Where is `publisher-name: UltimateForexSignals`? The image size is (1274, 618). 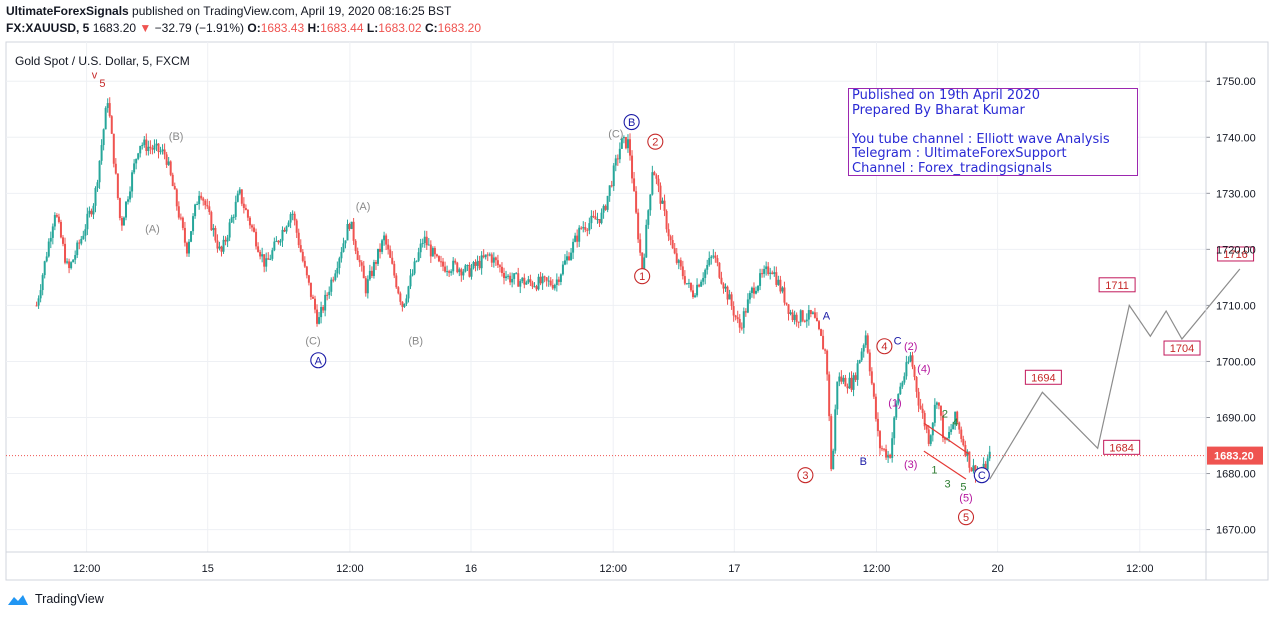 publisher-name: UltimateForexSignals is located at coordinates (67, 11).